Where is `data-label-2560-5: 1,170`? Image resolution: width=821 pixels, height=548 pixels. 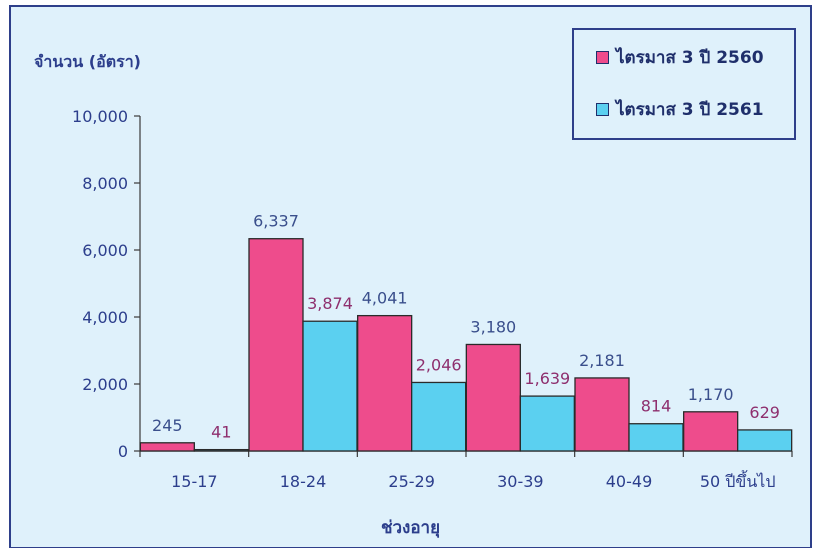
data-label-2560-5: 1,170 is located at coordinates (711, 394).